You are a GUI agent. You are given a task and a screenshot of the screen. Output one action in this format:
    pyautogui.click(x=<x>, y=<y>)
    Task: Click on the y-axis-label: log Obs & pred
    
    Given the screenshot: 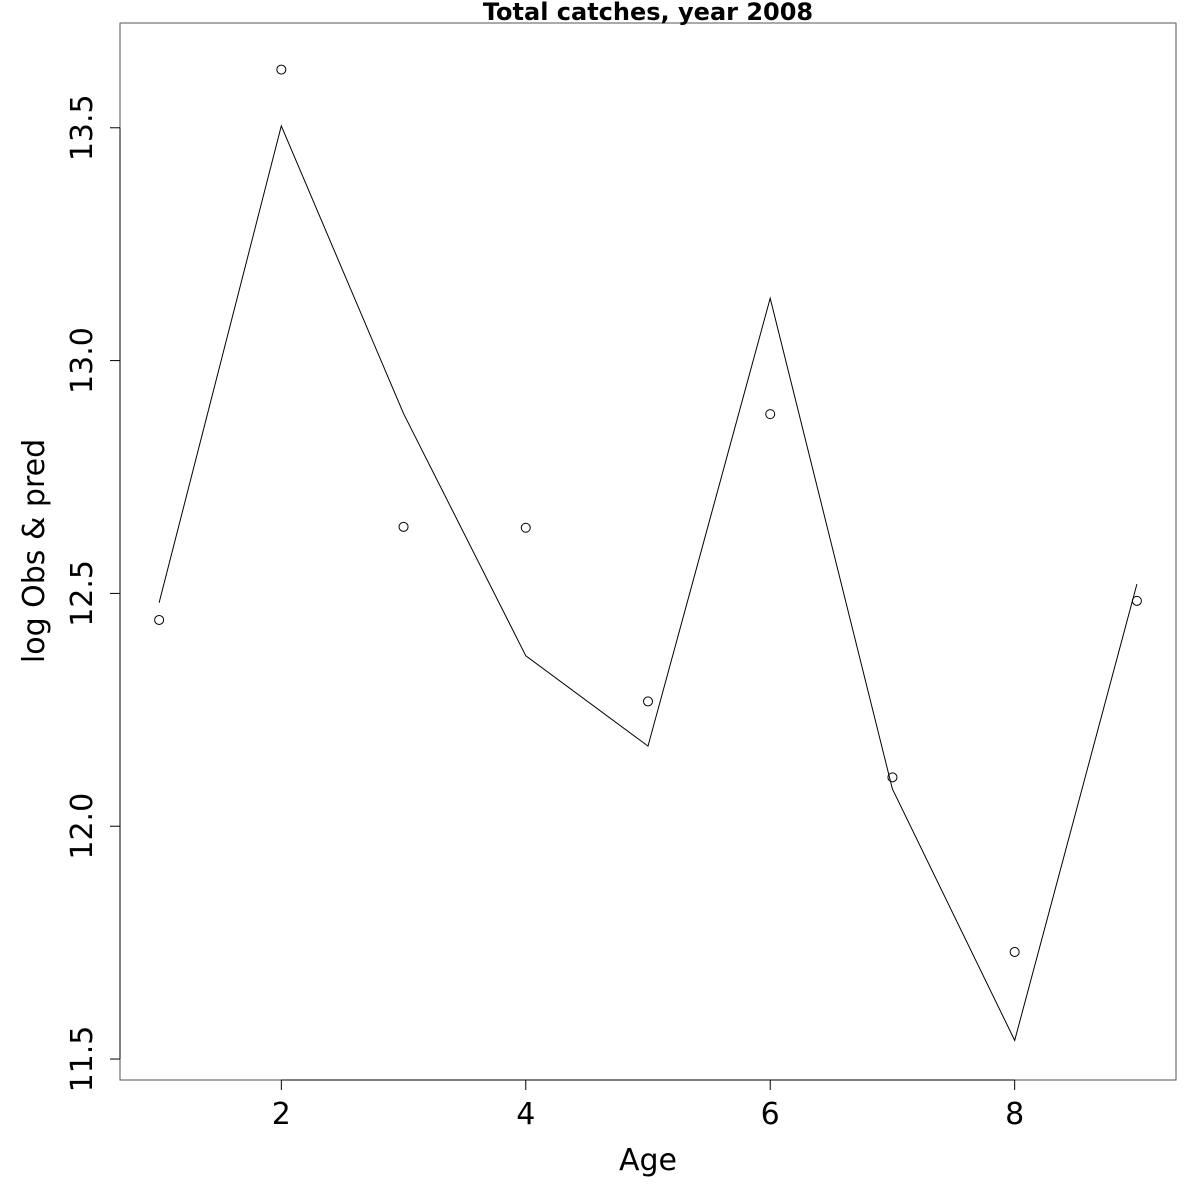 What is the action you would take?
    pyautogui.click(x=34, y=551)
    